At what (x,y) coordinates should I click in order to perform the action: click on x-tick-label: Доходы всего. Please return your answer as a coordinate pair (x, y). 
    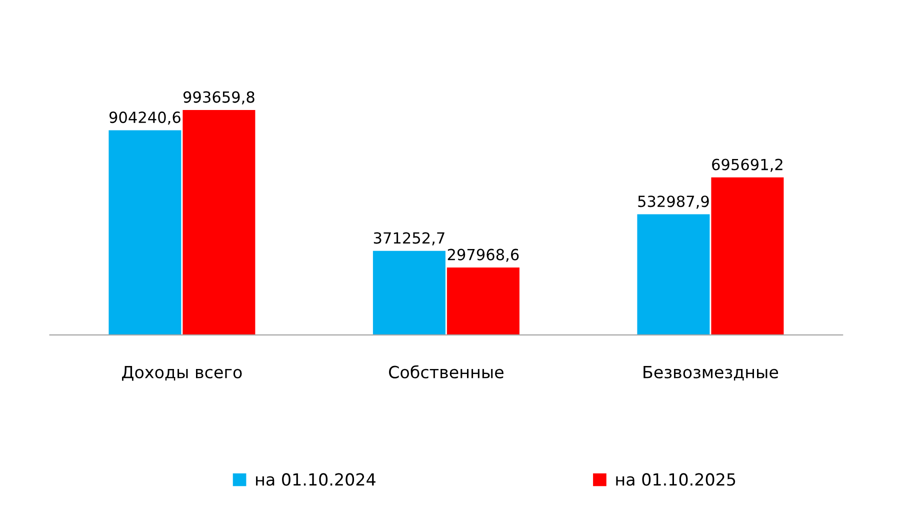
    Looking at the image, I should click on (182, 373).